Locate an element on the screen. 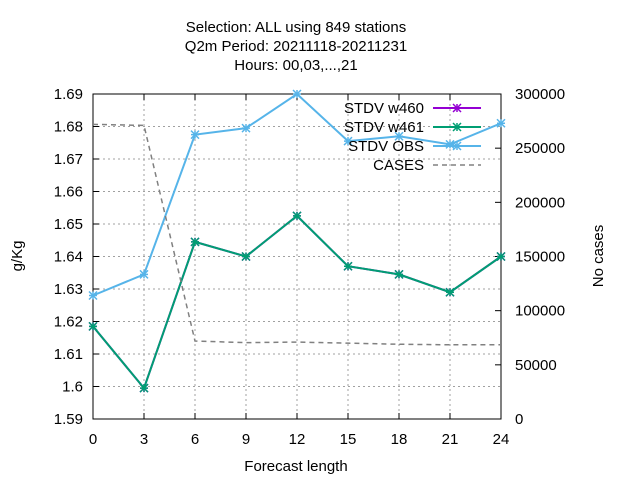 The height and width of the screenshot is (480, 640). y-tick-label: 1.61 is located at coordinates (68, 354).